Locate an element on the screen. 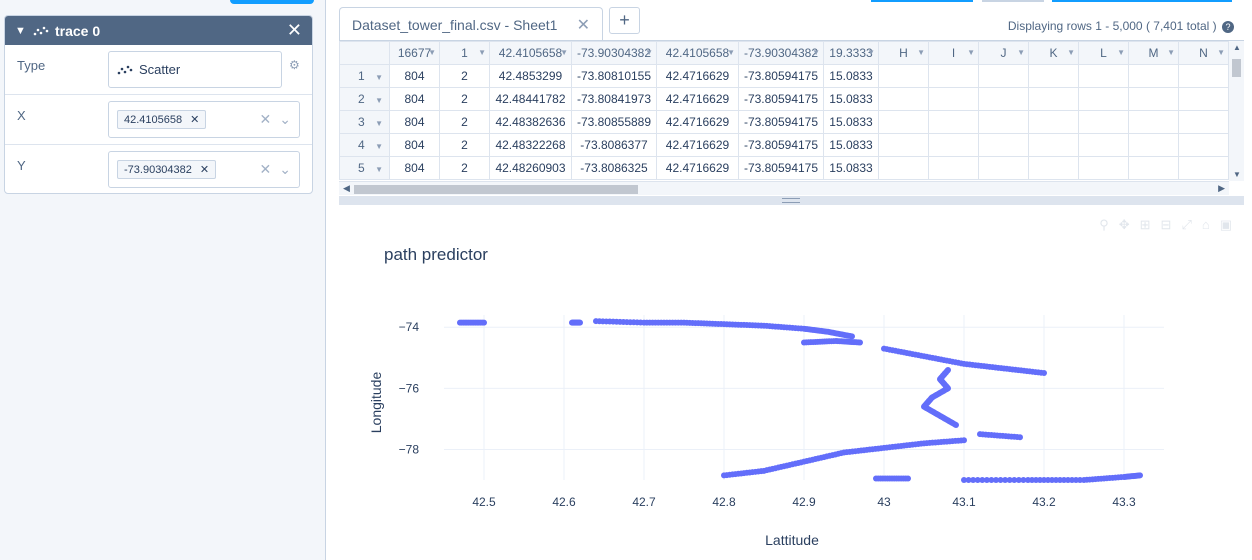  trace-header: ▼ trace 0 ✕ is located at coordinates (158, 30).